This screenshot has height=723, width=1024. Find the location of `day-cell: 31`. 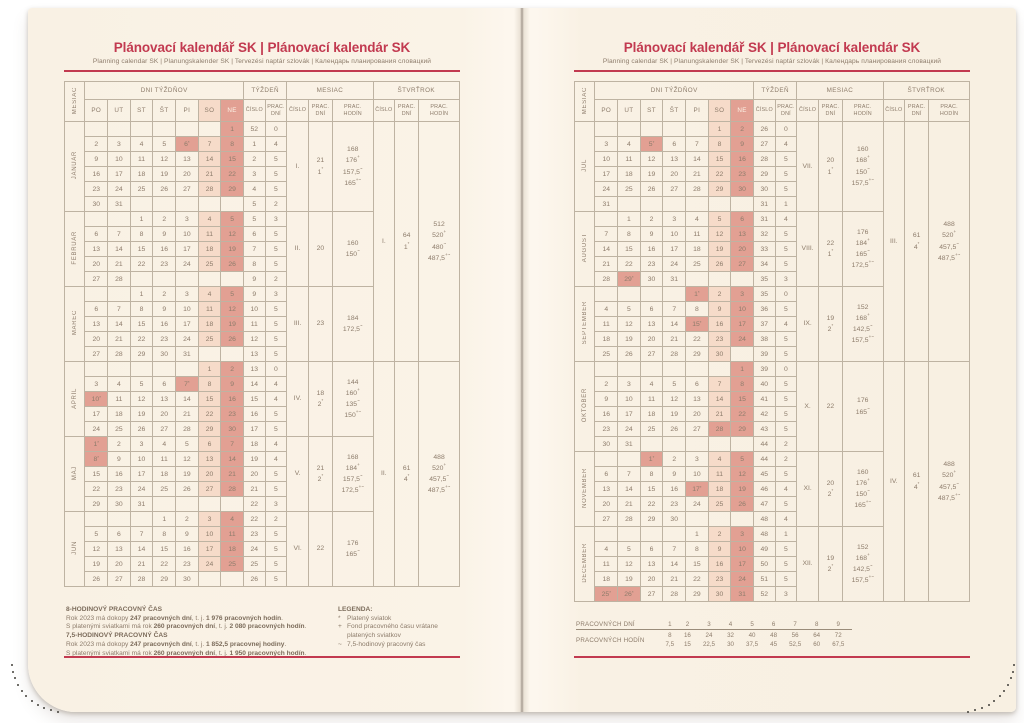

day-cell: 31 is located at coordinates (674, 279).